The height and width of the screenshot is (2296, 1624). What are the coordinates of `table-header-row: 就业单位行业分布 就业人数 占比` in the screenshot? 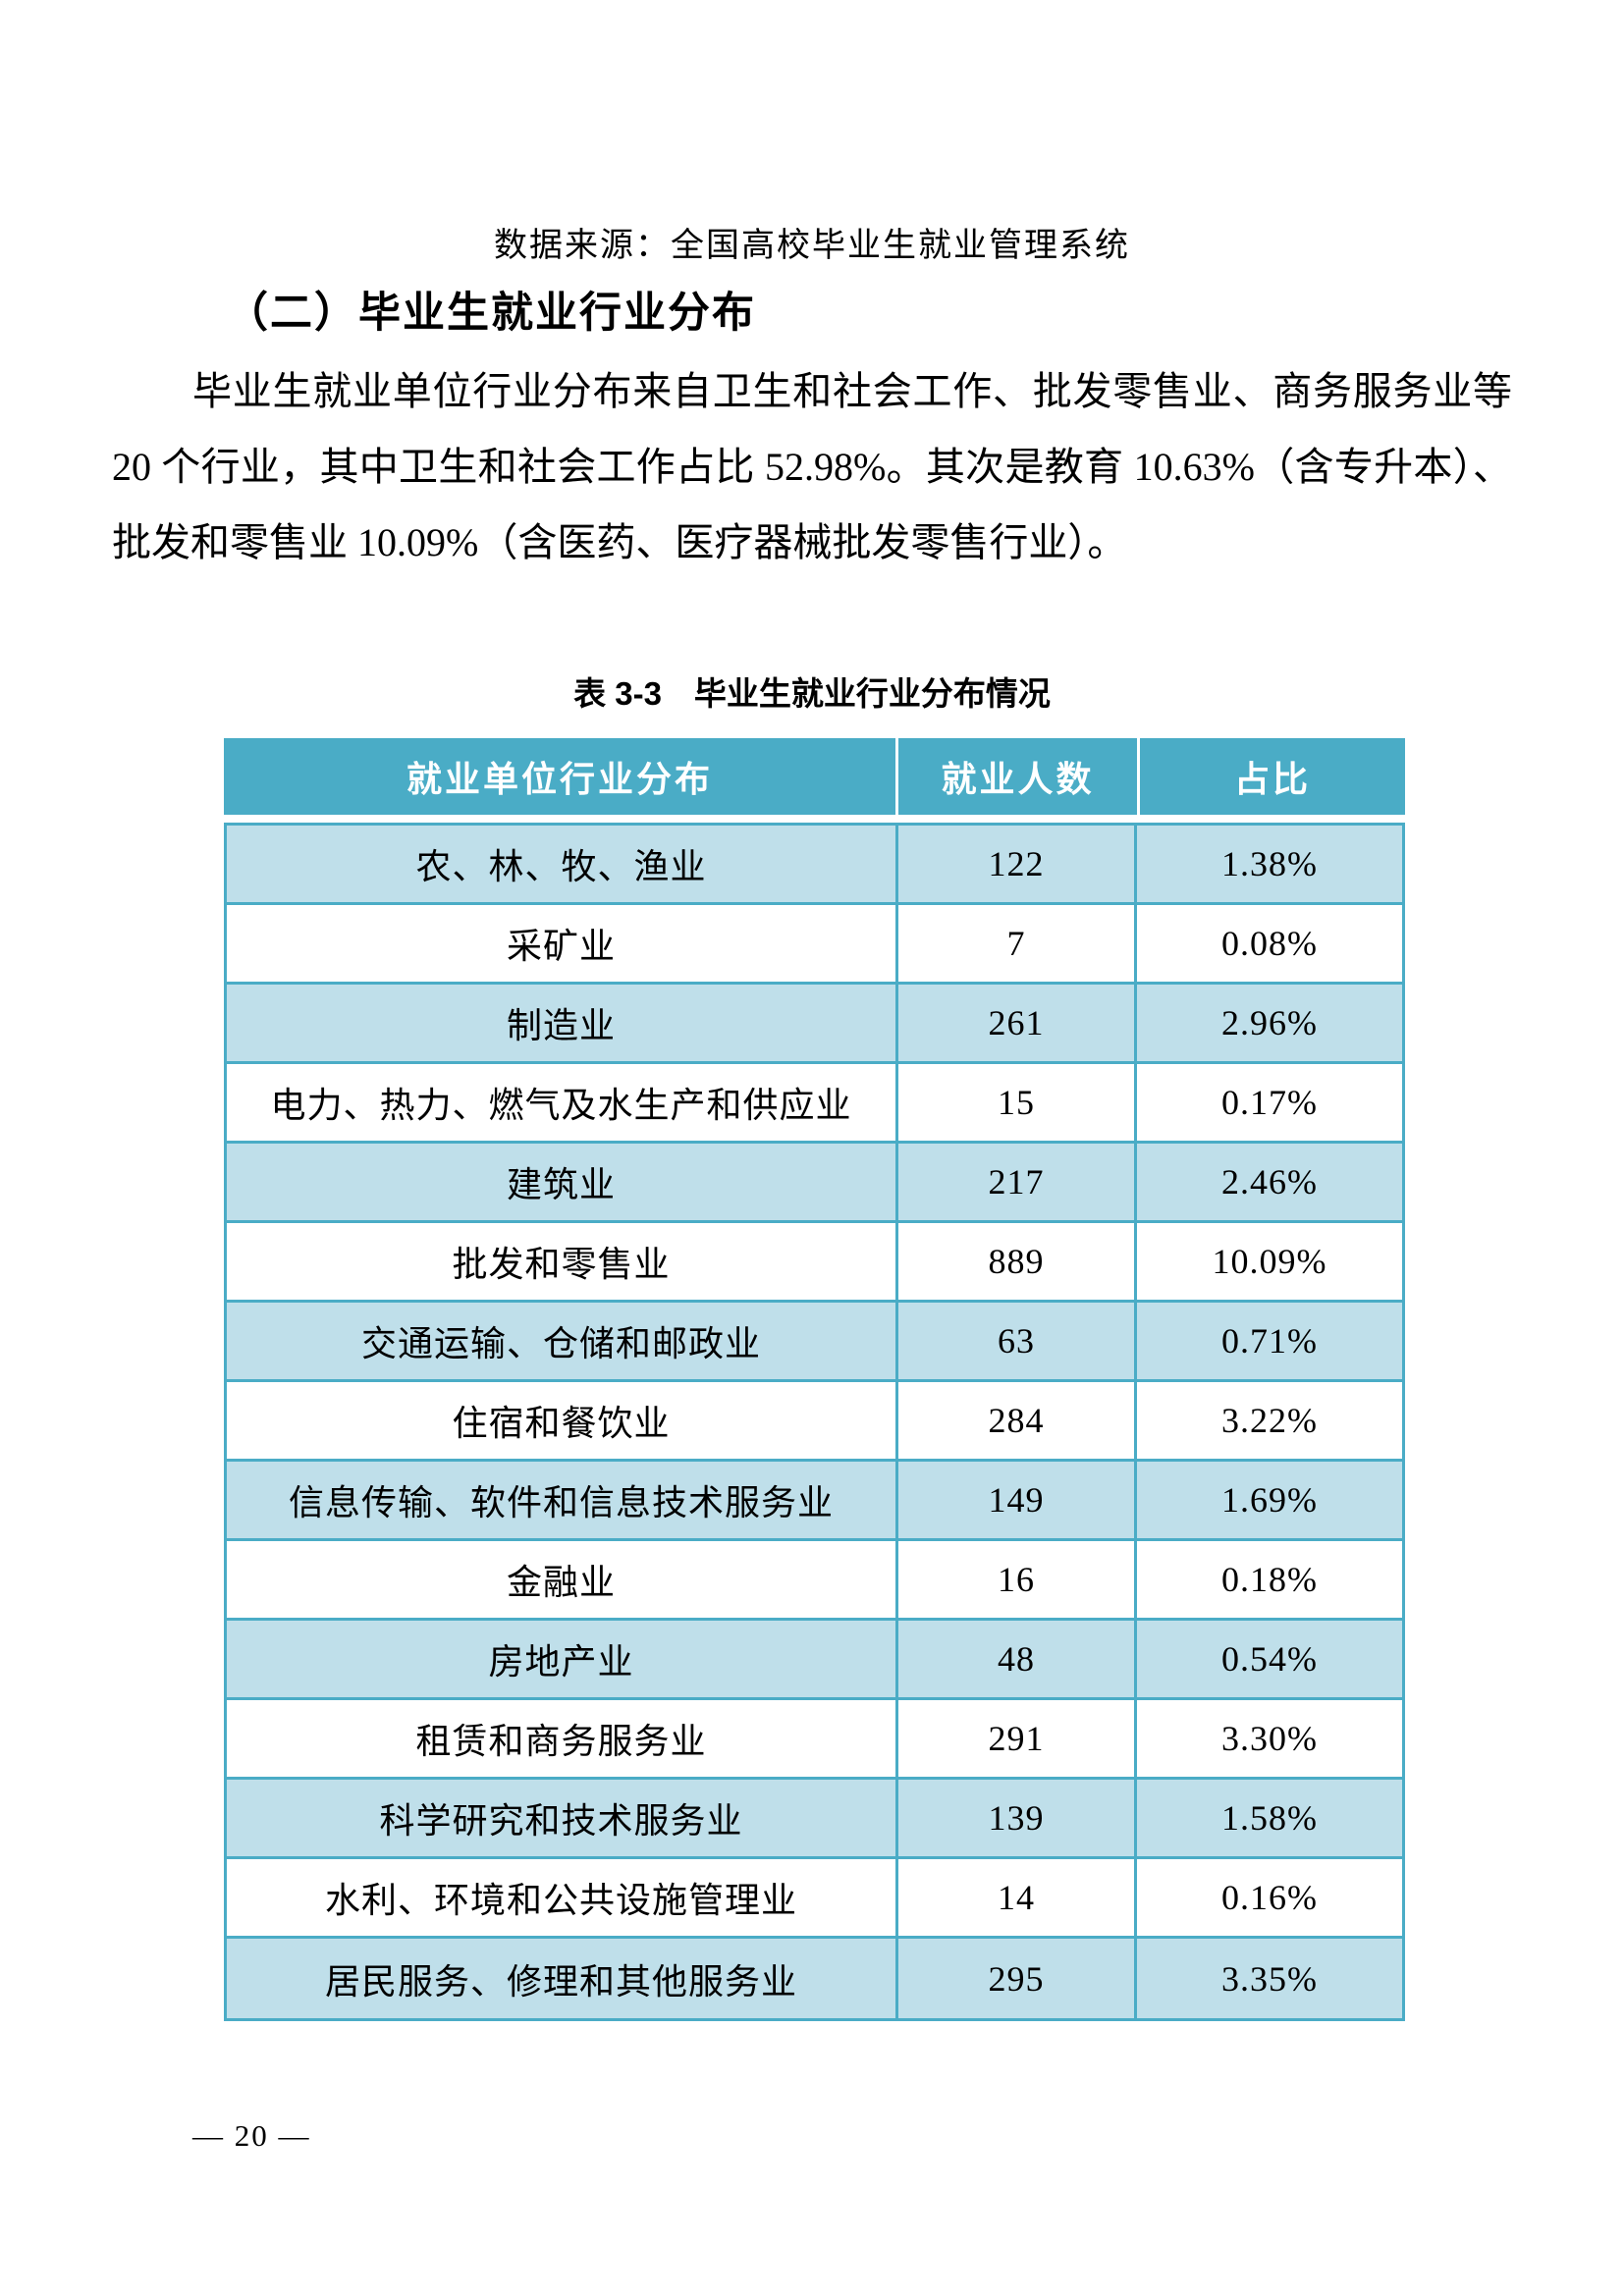 It's located at (814, 776).